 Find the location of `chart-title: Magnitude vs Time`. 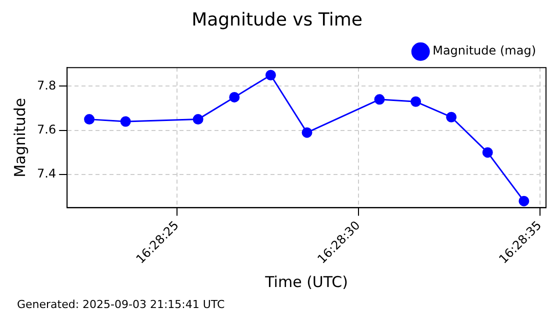

chart-title: Magnitude vs Time is located at coordinates (277, 19).